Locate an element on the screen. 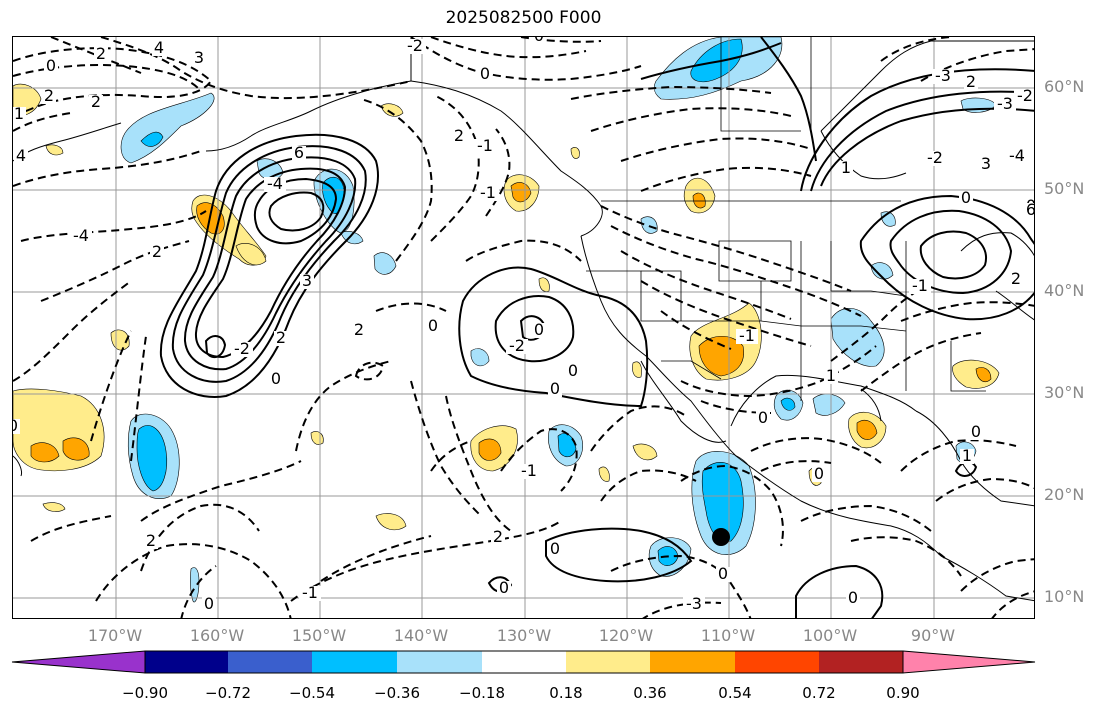 This screenshot has height=712, width=1105. colorbar-tick-label: −0.54 is located at coordinates (312, 693).